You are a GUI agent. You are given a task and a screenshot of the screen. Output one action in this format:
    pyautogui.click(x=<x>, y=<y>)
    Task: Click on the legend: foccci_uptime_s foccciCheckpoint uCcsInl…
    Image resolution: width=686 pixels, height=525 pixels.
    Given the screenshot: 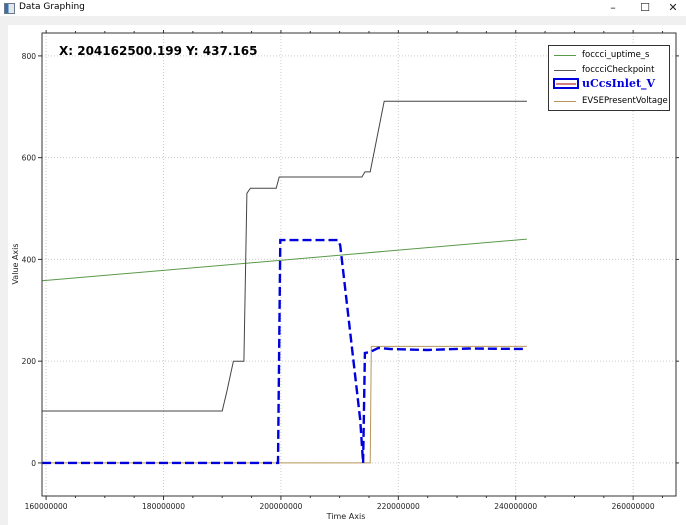 What is the action you would take?
    pyautogui.click(x=609, y=78)
    